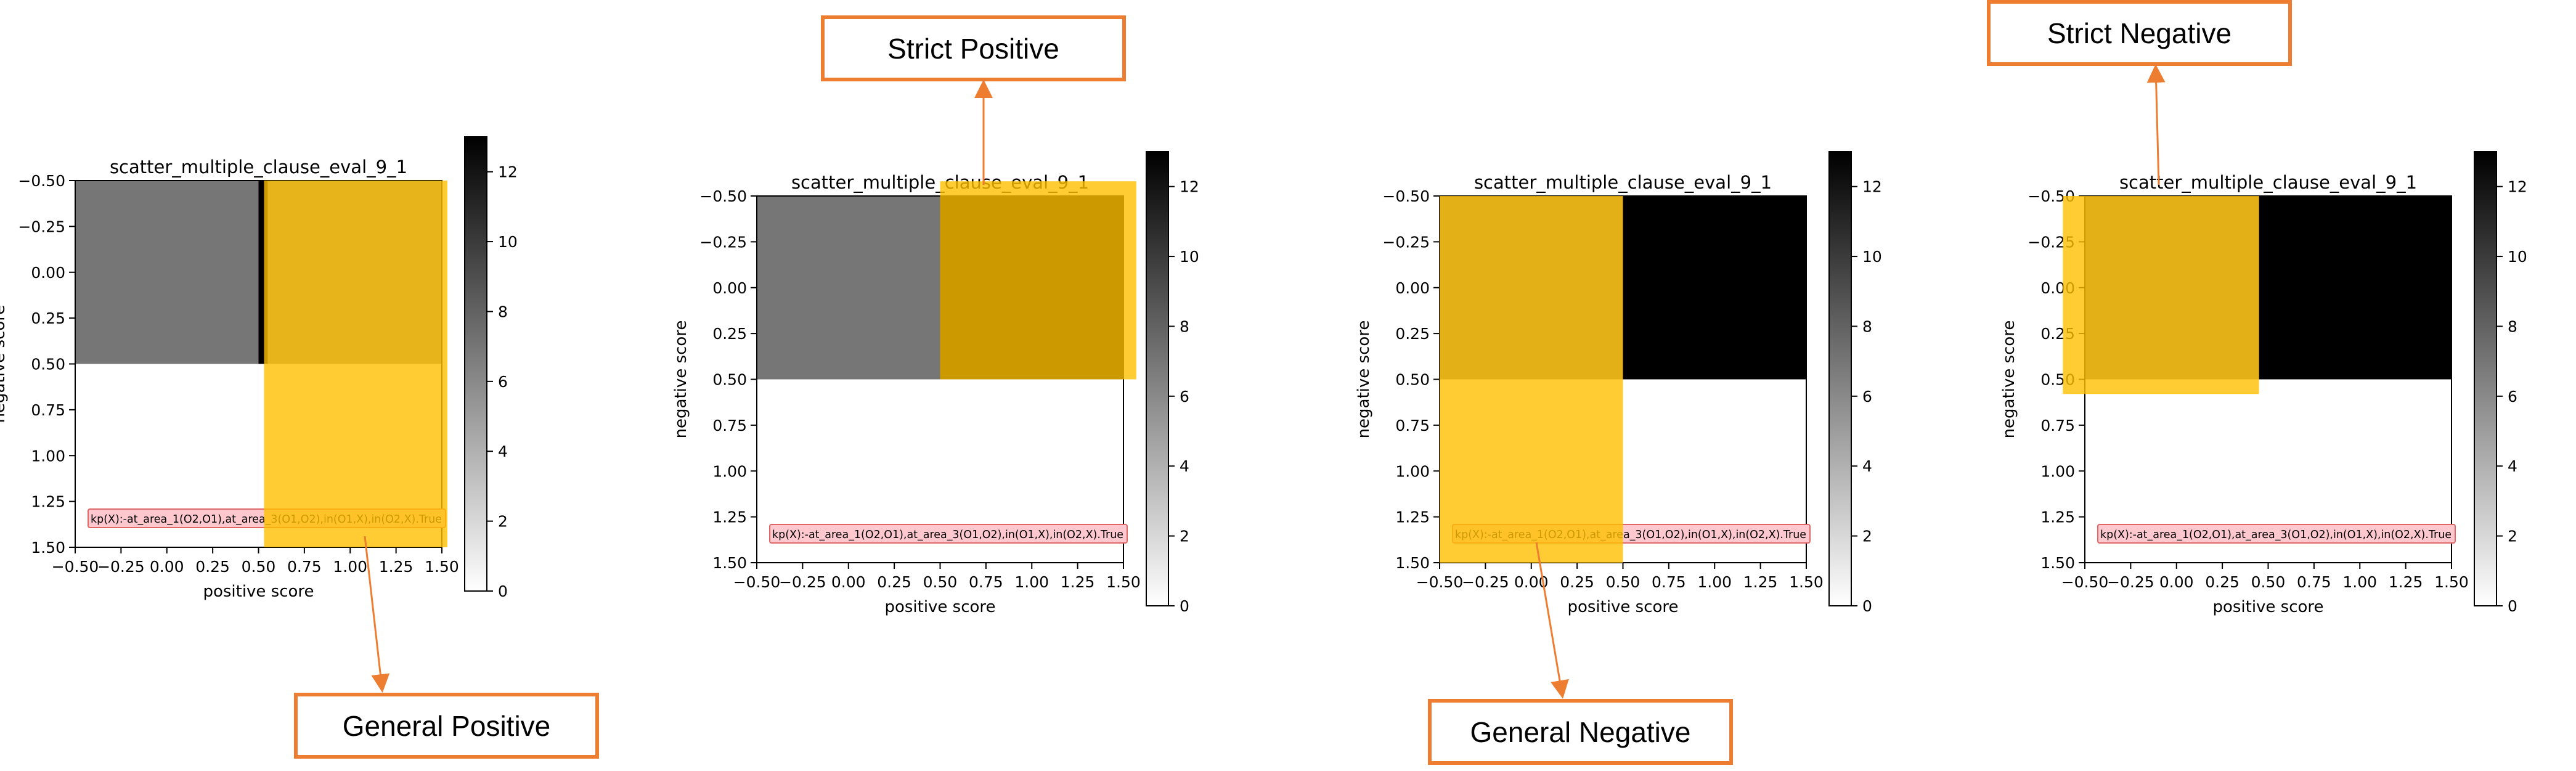 Image resolution: width=2576 pixels, height=771 pixels. Describe the element at coordinates (503, 311) in the screenshot. I see `chart-1-colorbar-tick-label: 8` at that location.